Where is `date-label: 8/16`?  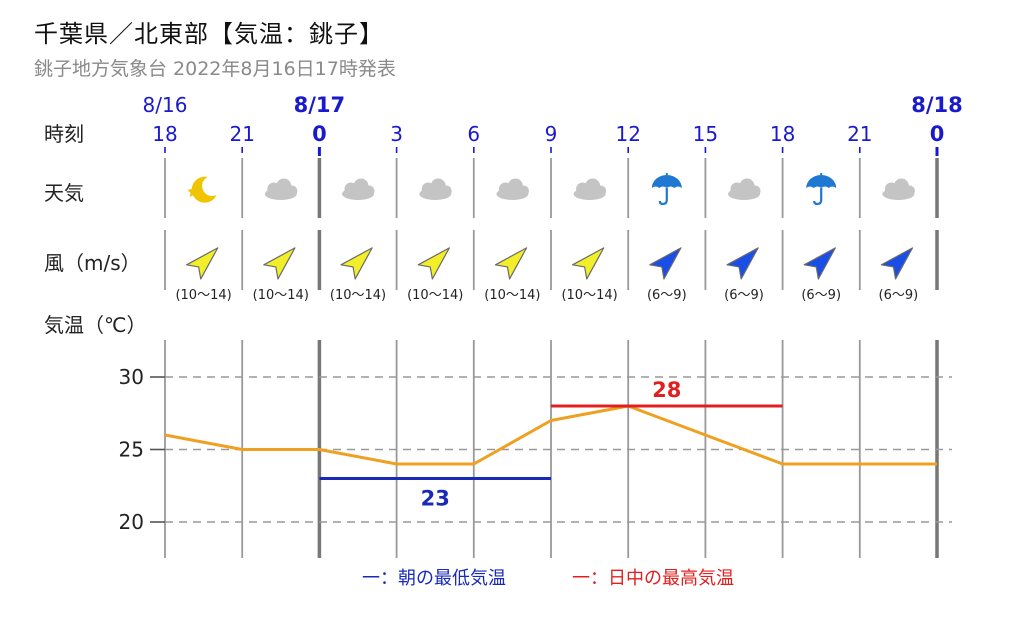 date-label: 8/16 is located at coordinates (165, 105).